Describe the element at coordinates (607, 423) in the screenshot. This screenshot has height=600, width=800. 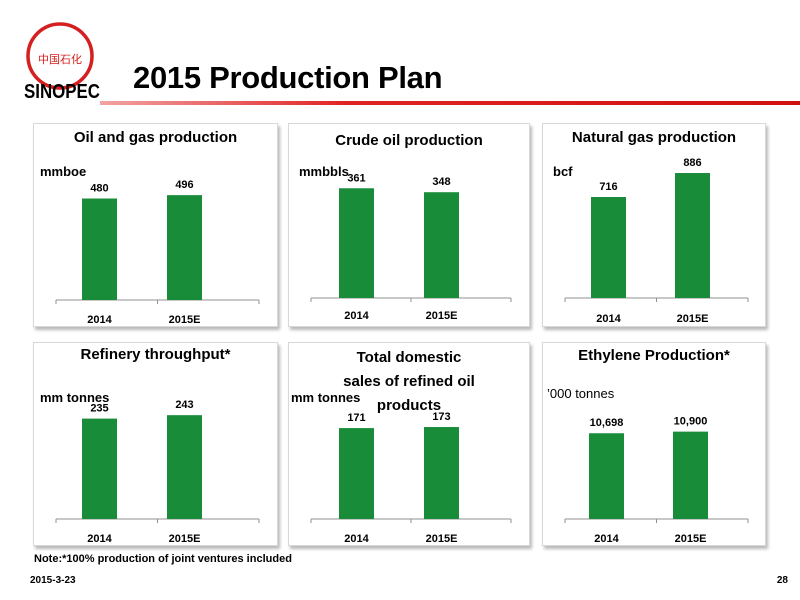
I see `data-label: 10,698` at that location.